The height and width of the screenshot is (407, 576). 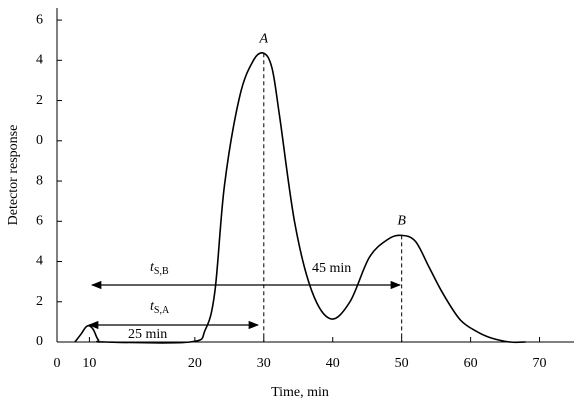 I want to click on x-tick-label: 30, so click(x=264, y=363).